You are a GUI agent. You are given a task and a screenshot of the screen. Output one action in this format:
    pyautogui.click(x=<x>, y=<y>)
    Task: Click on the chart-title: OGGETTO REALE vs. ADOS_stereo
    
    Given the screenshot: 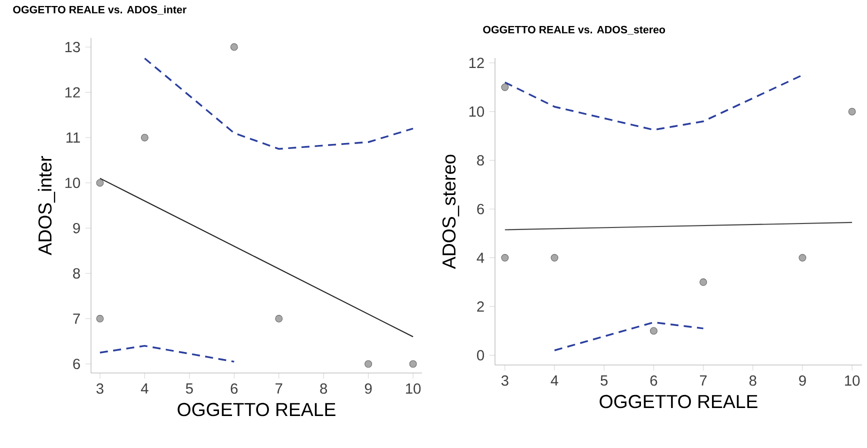 What is the action you would take?
    pyautogui.click(x=574, y=30)
    